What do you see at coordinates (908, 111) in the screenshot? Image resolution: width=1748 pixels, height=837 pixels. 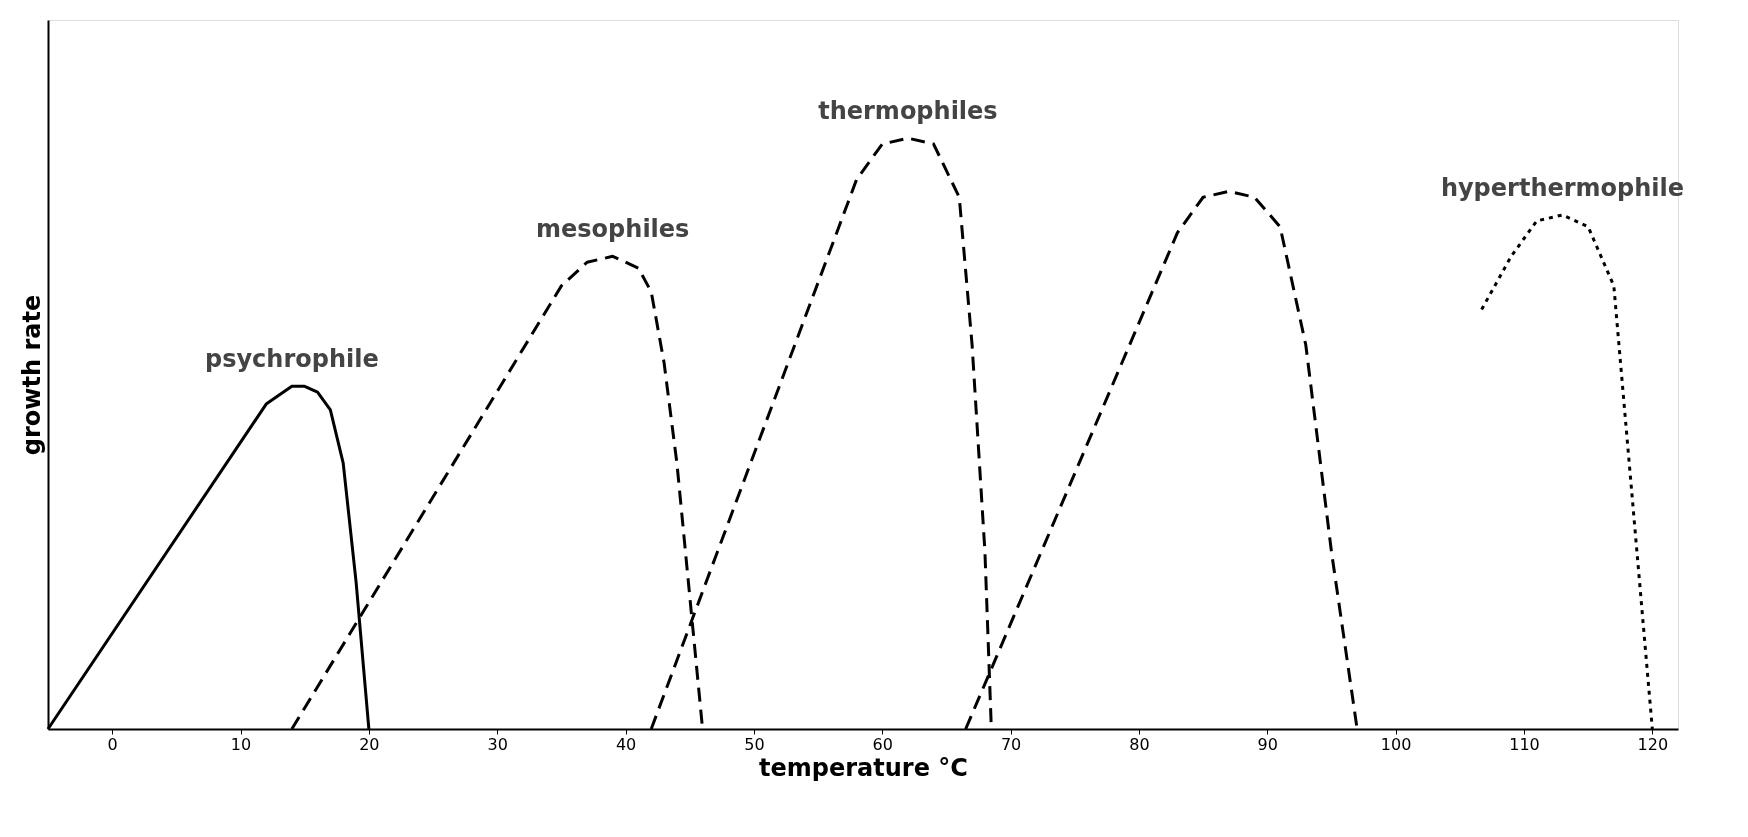 I see `series-label: thermophiles` at bounding box center [908, 111].